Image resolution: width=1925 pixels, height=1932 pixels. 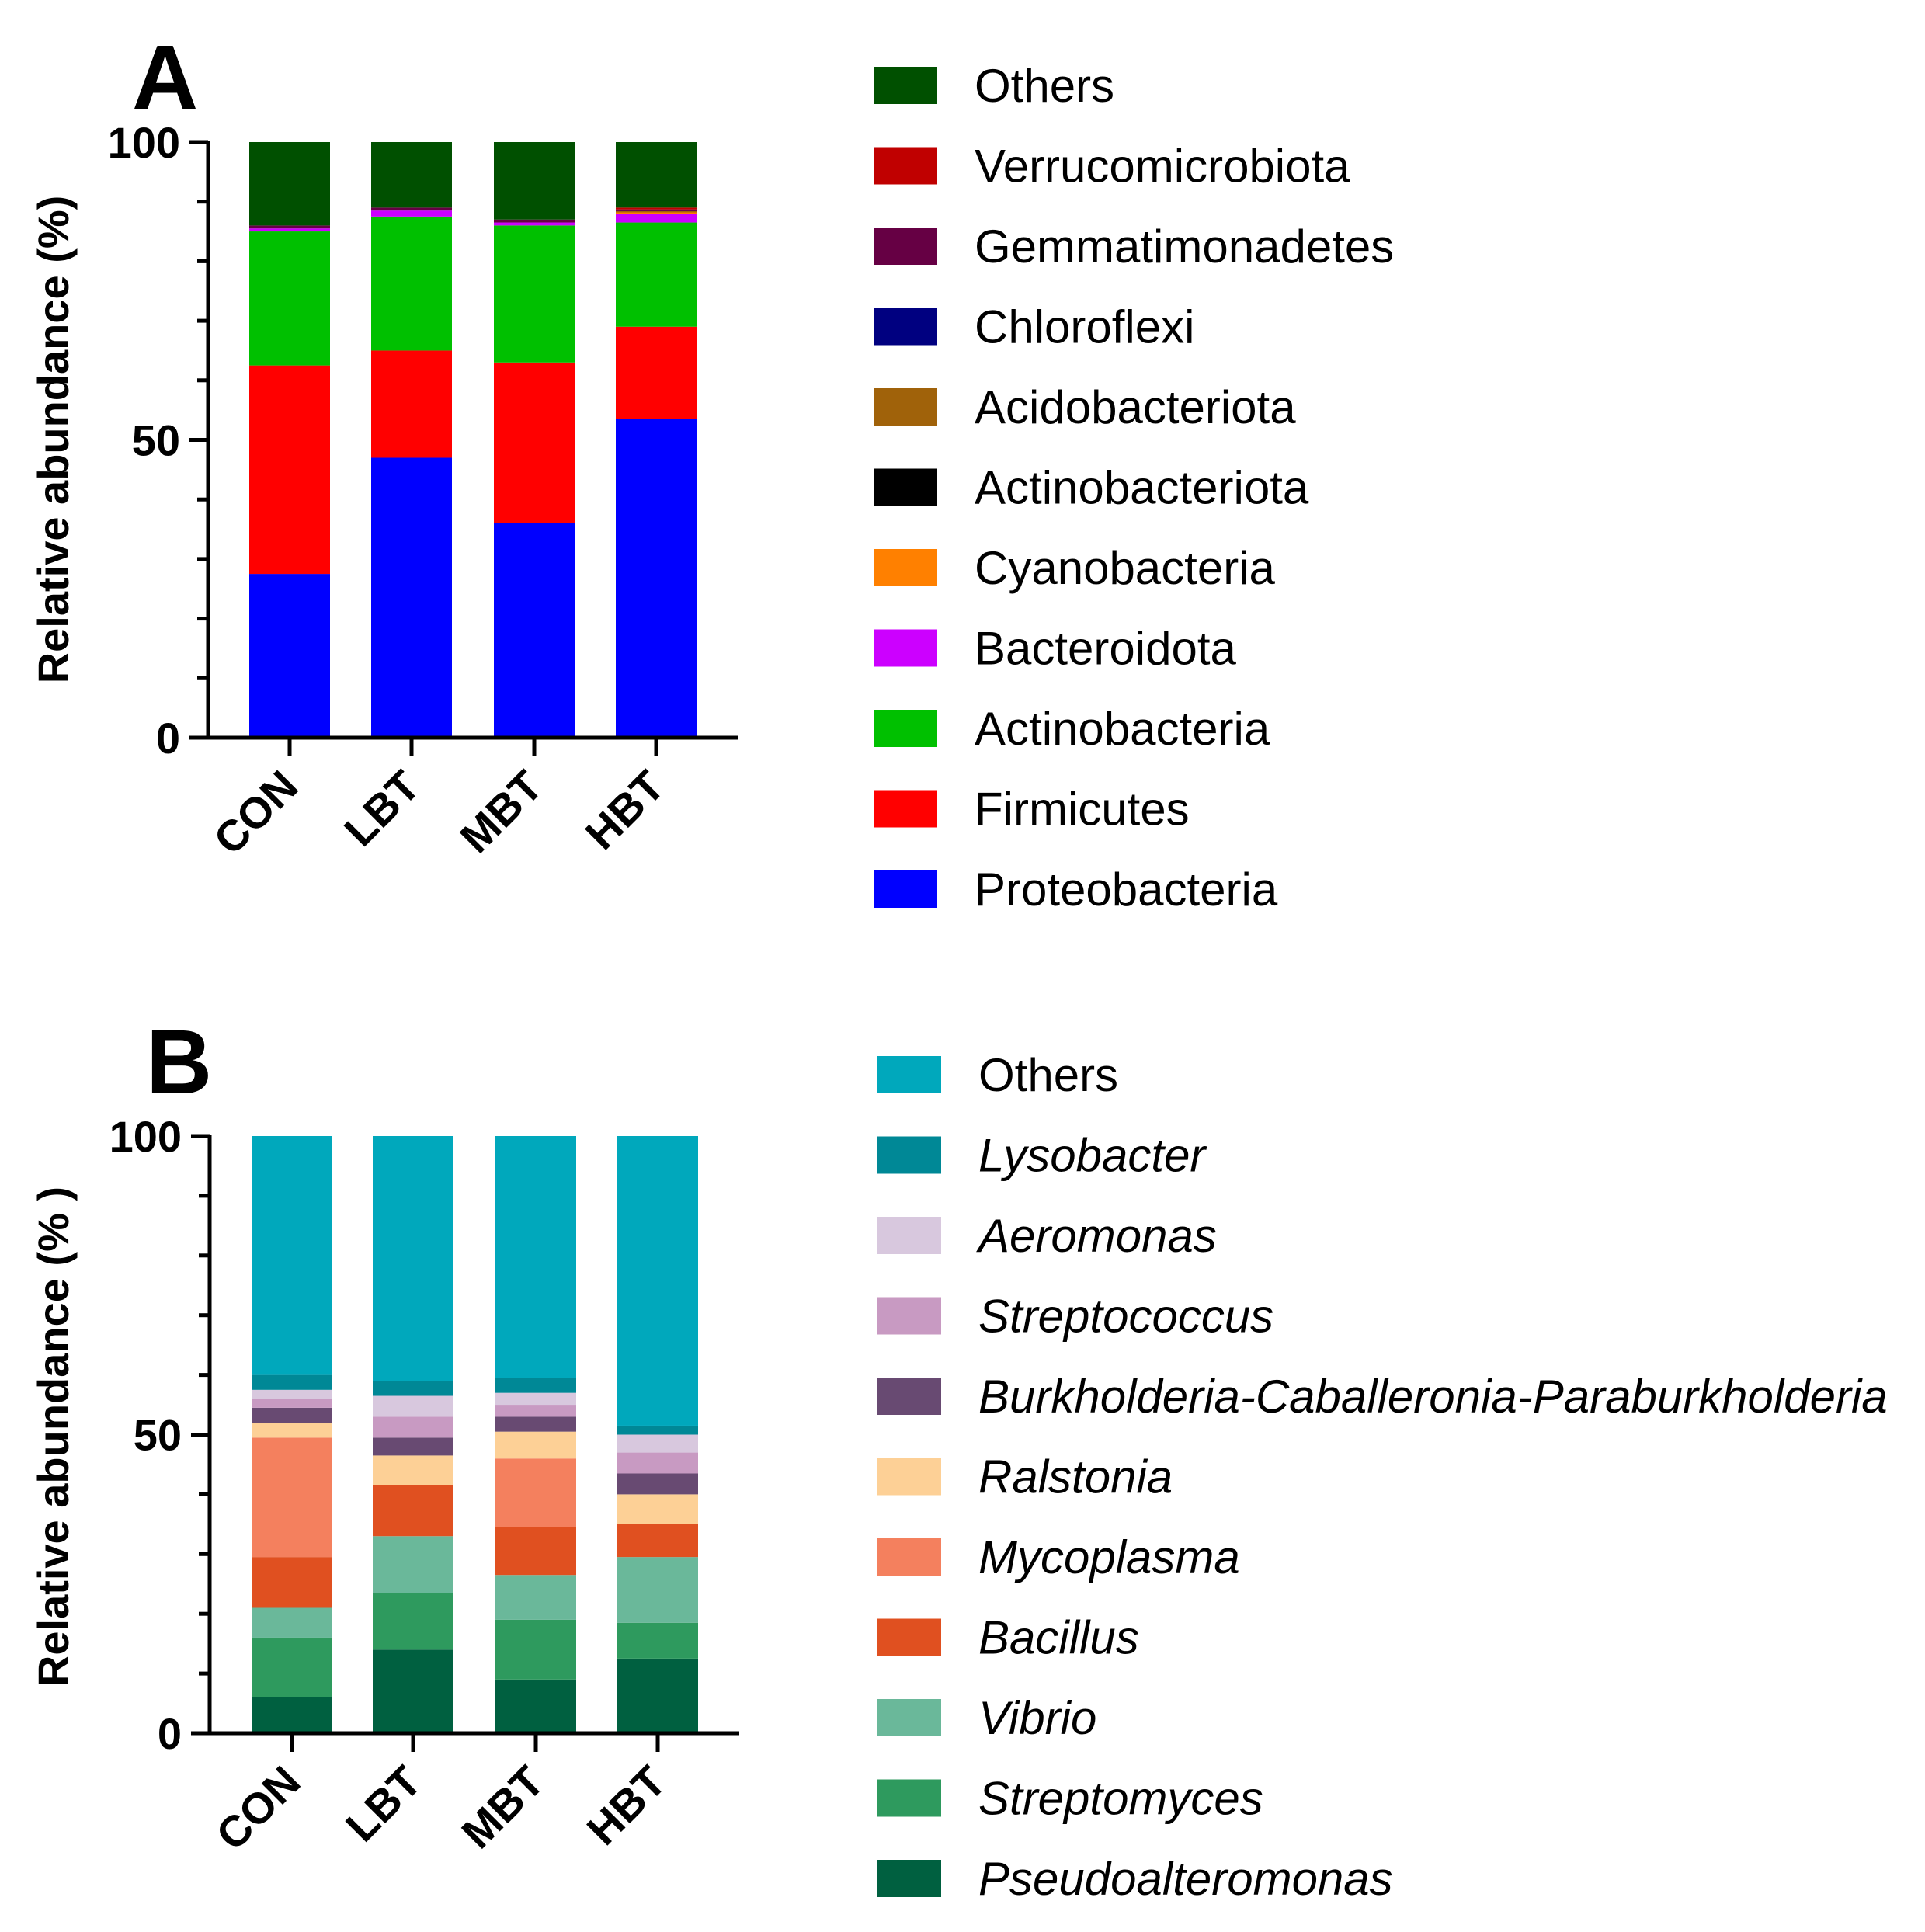 What do you see at coordinates (289, 184) in the screenshot?
I see `bar-a-con-others` at bounding box center [289, 184].